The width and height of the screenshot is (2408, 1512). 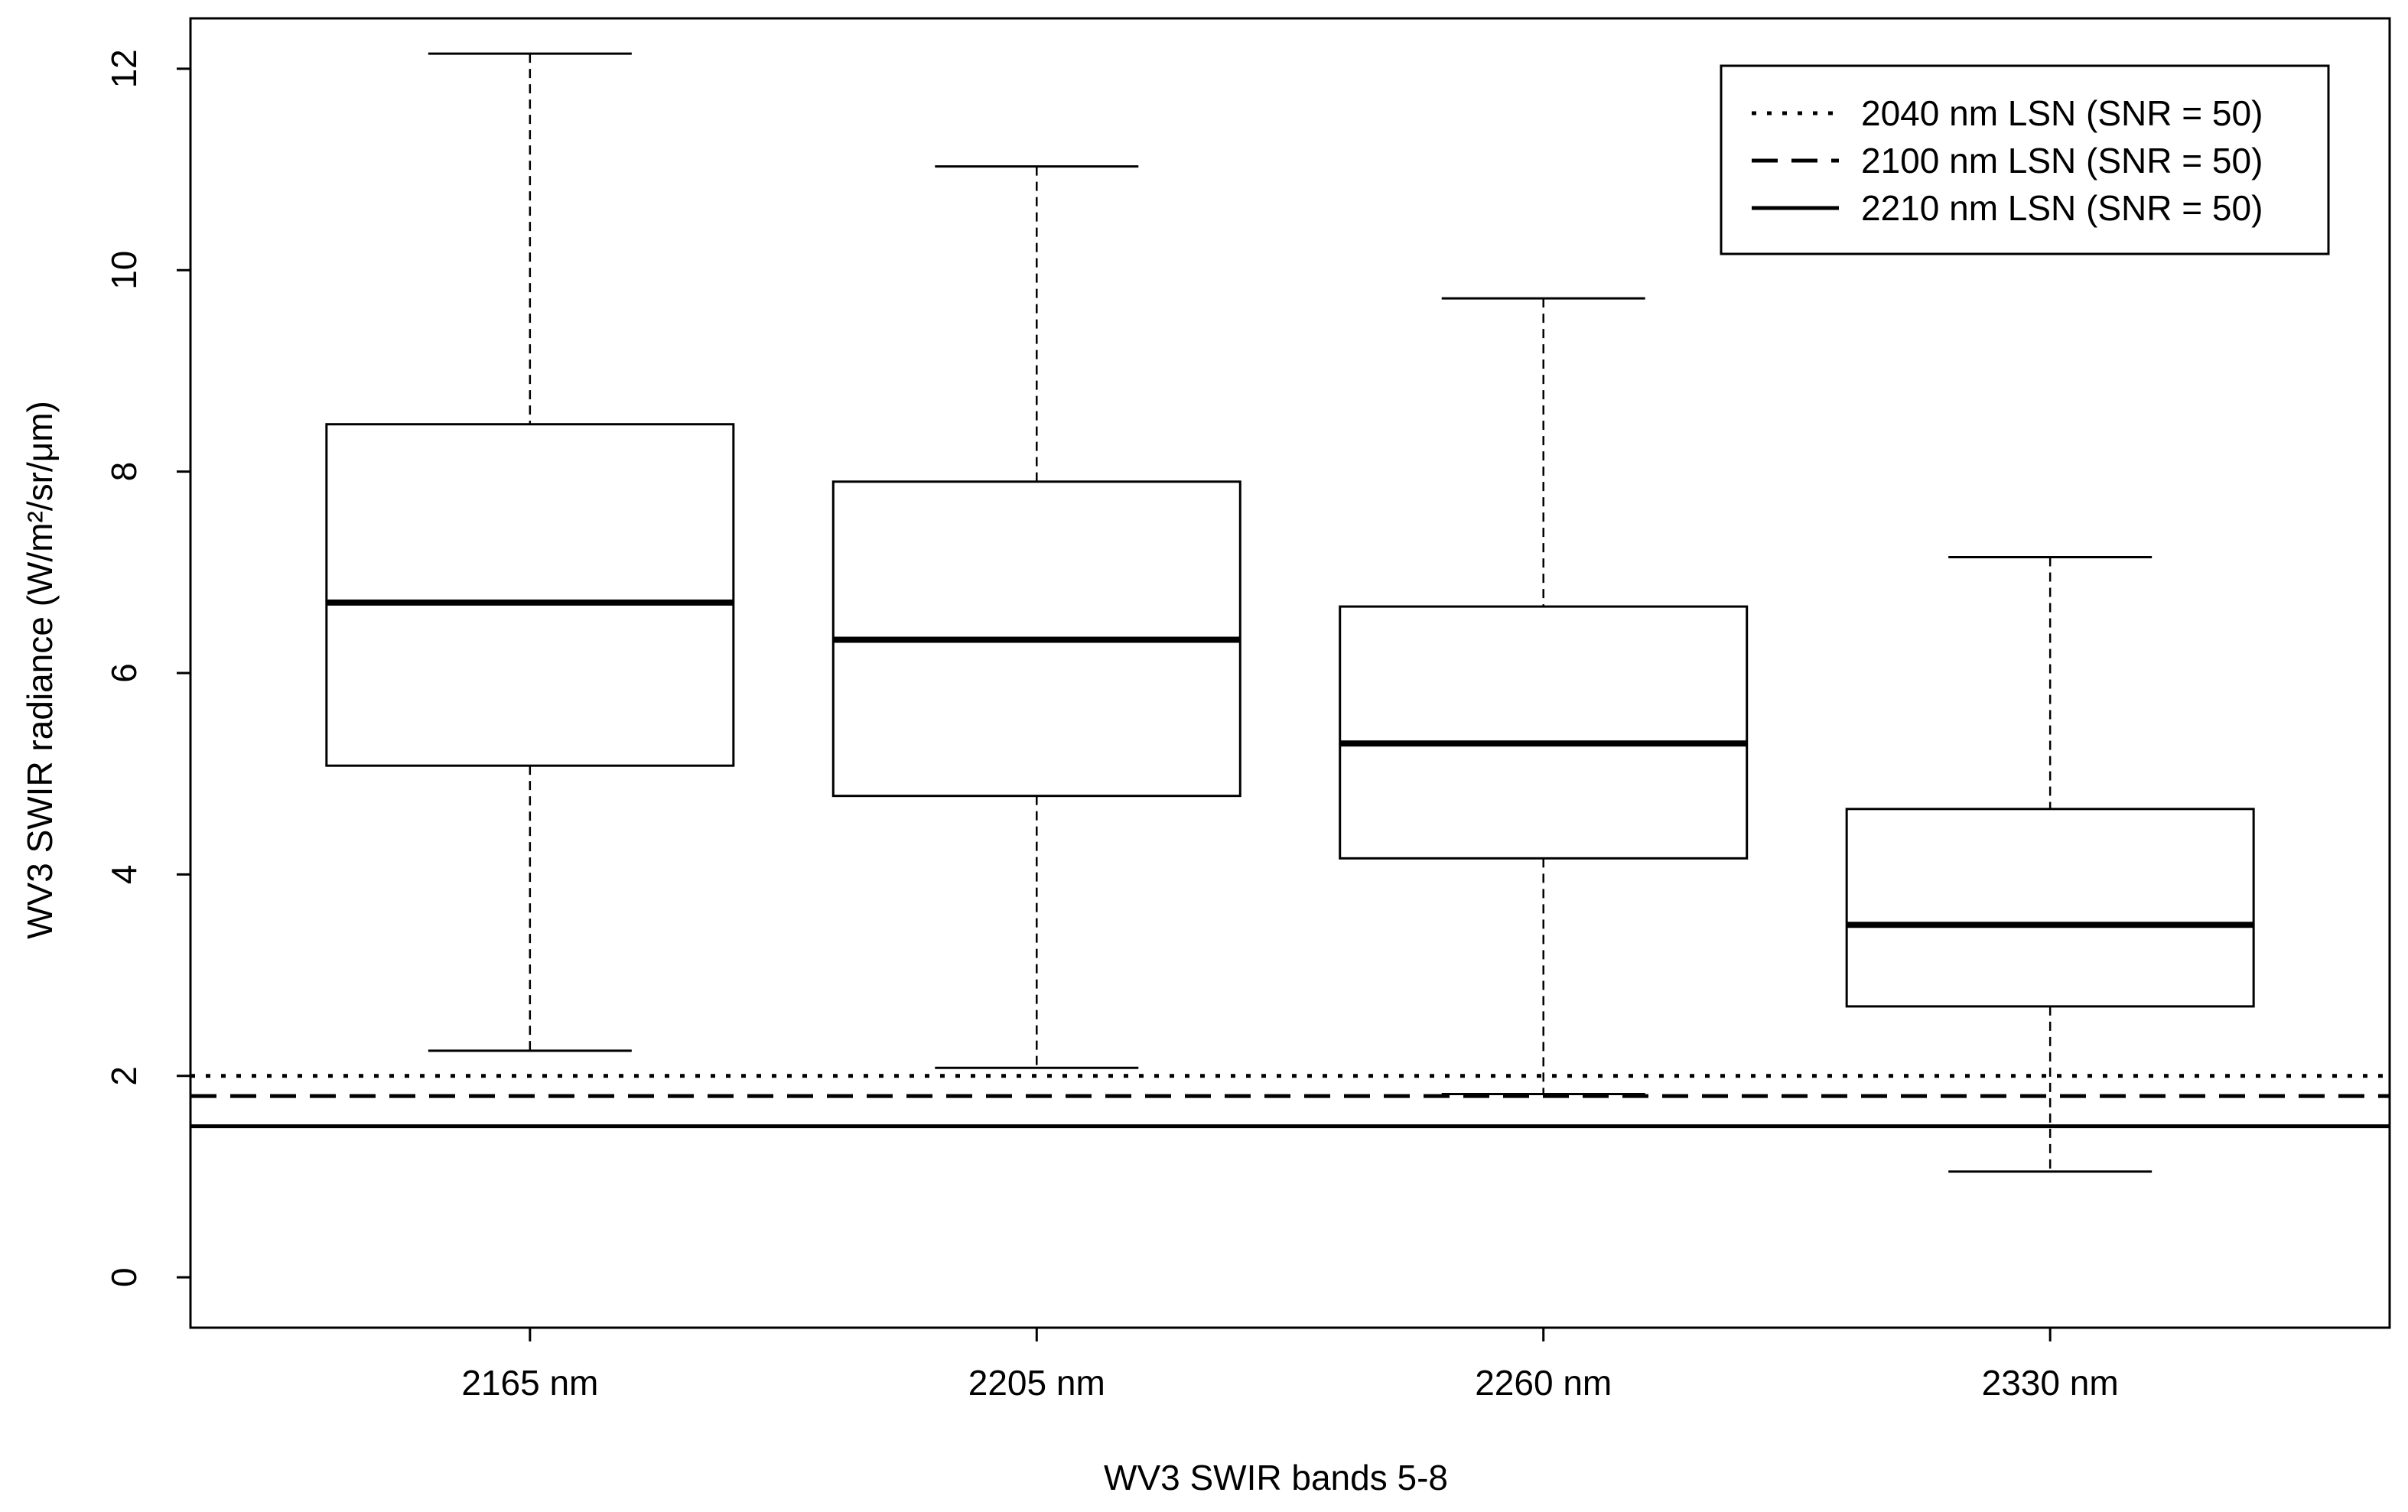 What do you see at coordinates (124, 1076) in the screenshot?
I see `y-tick-label: 2` at bounding box center [124, 1076].